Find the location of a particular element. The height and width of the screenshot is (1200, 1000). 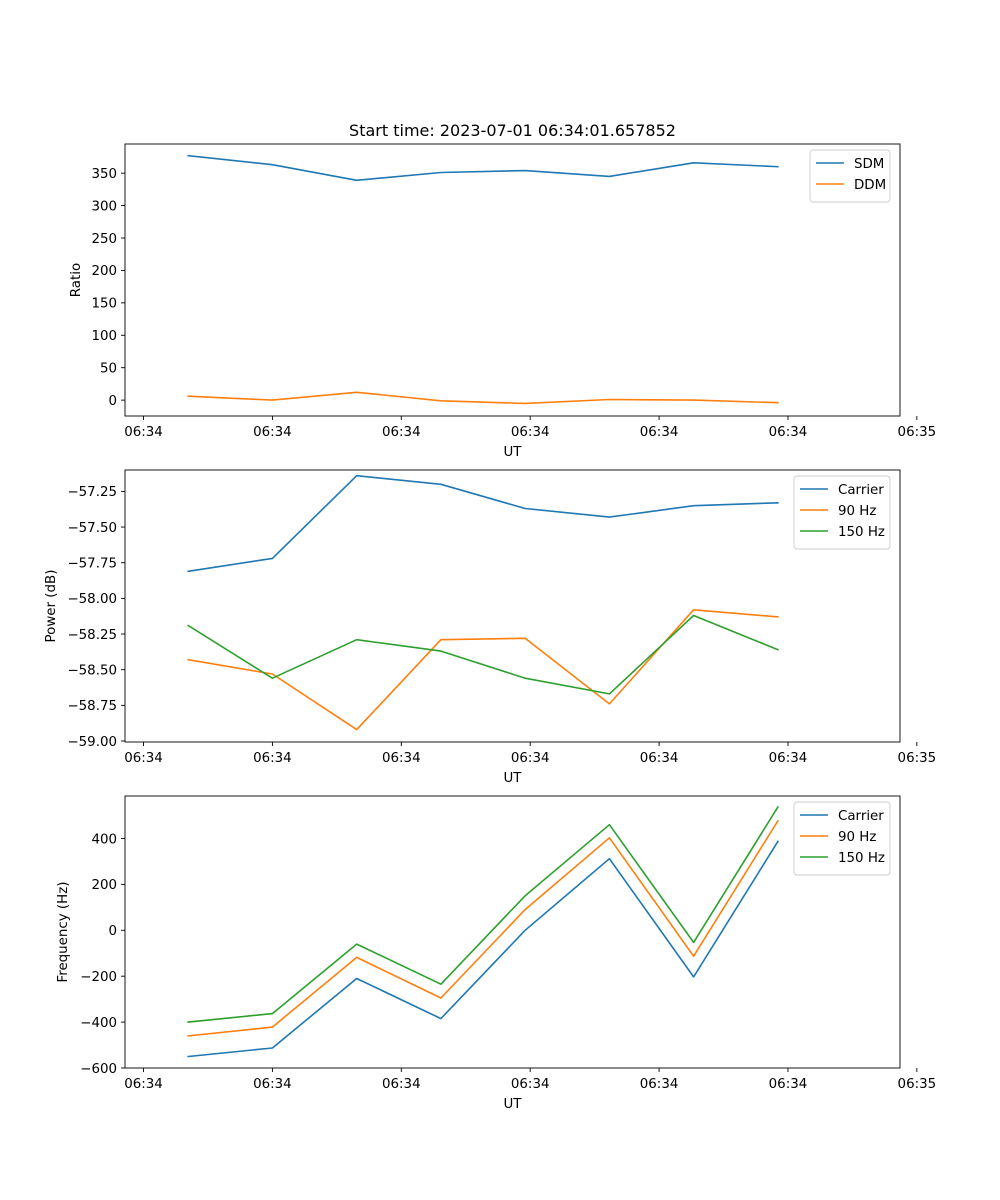

legend-label-sdm: SDM is located at coordinates (869, 164).